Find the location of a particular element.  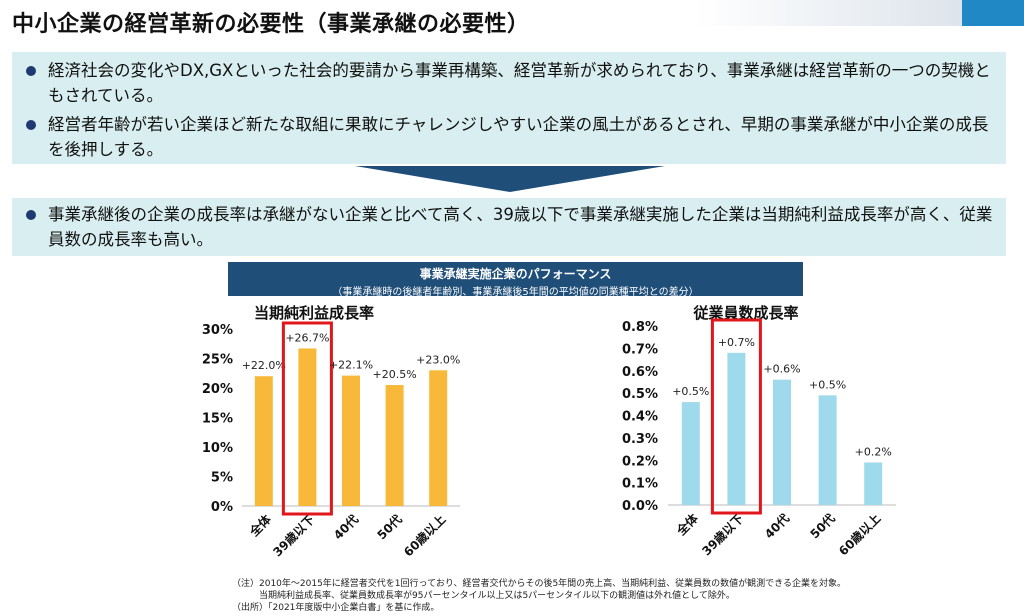

y-tick-label: 0.8% is located at coordinates (640, 327).